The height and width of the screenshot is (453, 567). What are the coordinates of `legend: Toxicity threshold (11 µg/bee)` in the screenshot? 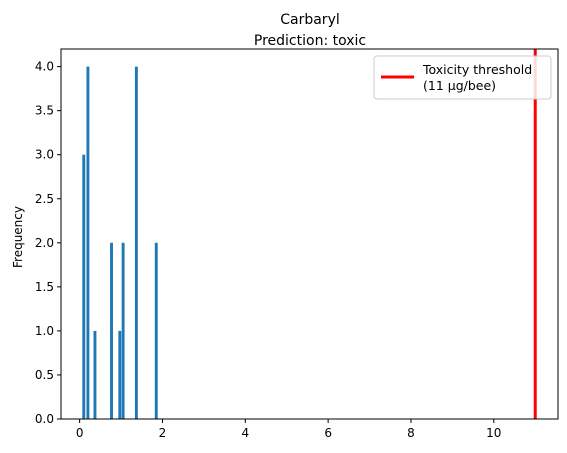 It's located at (462, 77).